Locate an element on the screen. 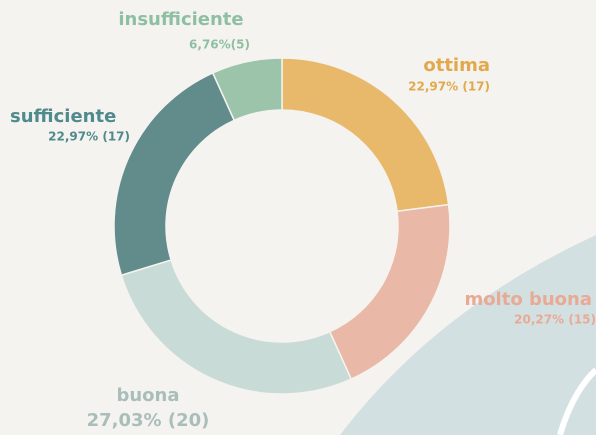 The image size is (596, 435). category-label: insufficiente is located at coordinates (180, 19).